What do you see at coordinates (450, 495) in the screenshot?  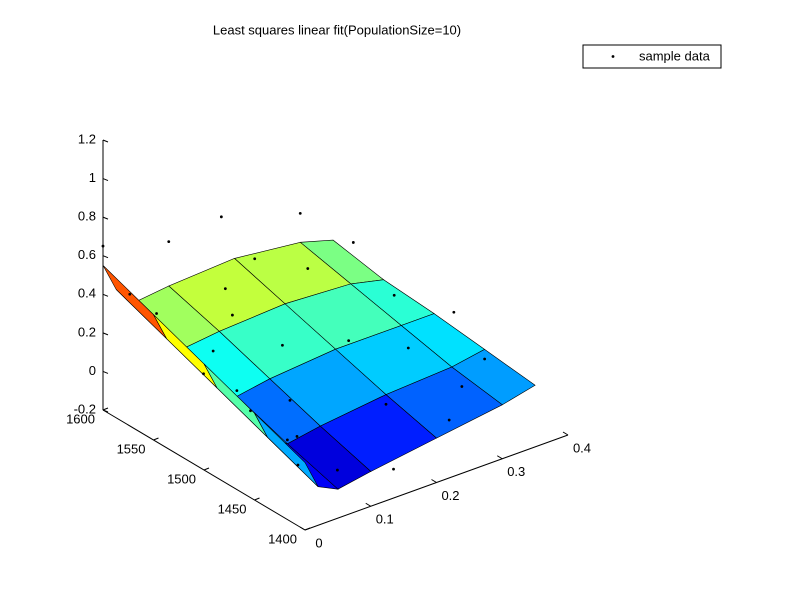 I see `x-tick-label: 0.2` at bounding box center [450, 495].